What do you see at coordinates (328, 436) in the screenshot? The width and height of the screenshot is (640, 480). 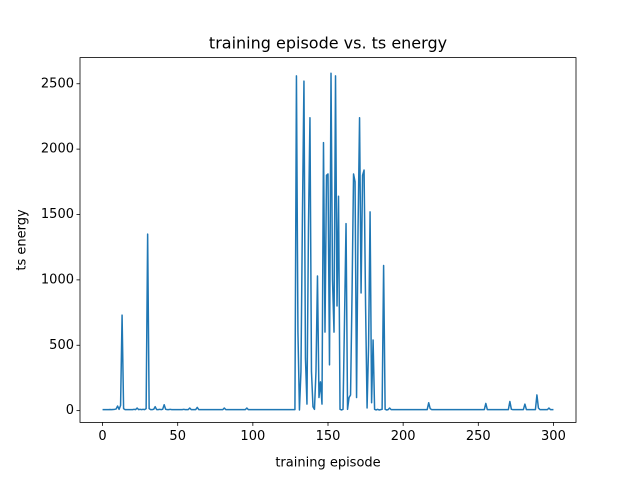 I see `x-tick-label: 150` at bounding box center [328, 436].